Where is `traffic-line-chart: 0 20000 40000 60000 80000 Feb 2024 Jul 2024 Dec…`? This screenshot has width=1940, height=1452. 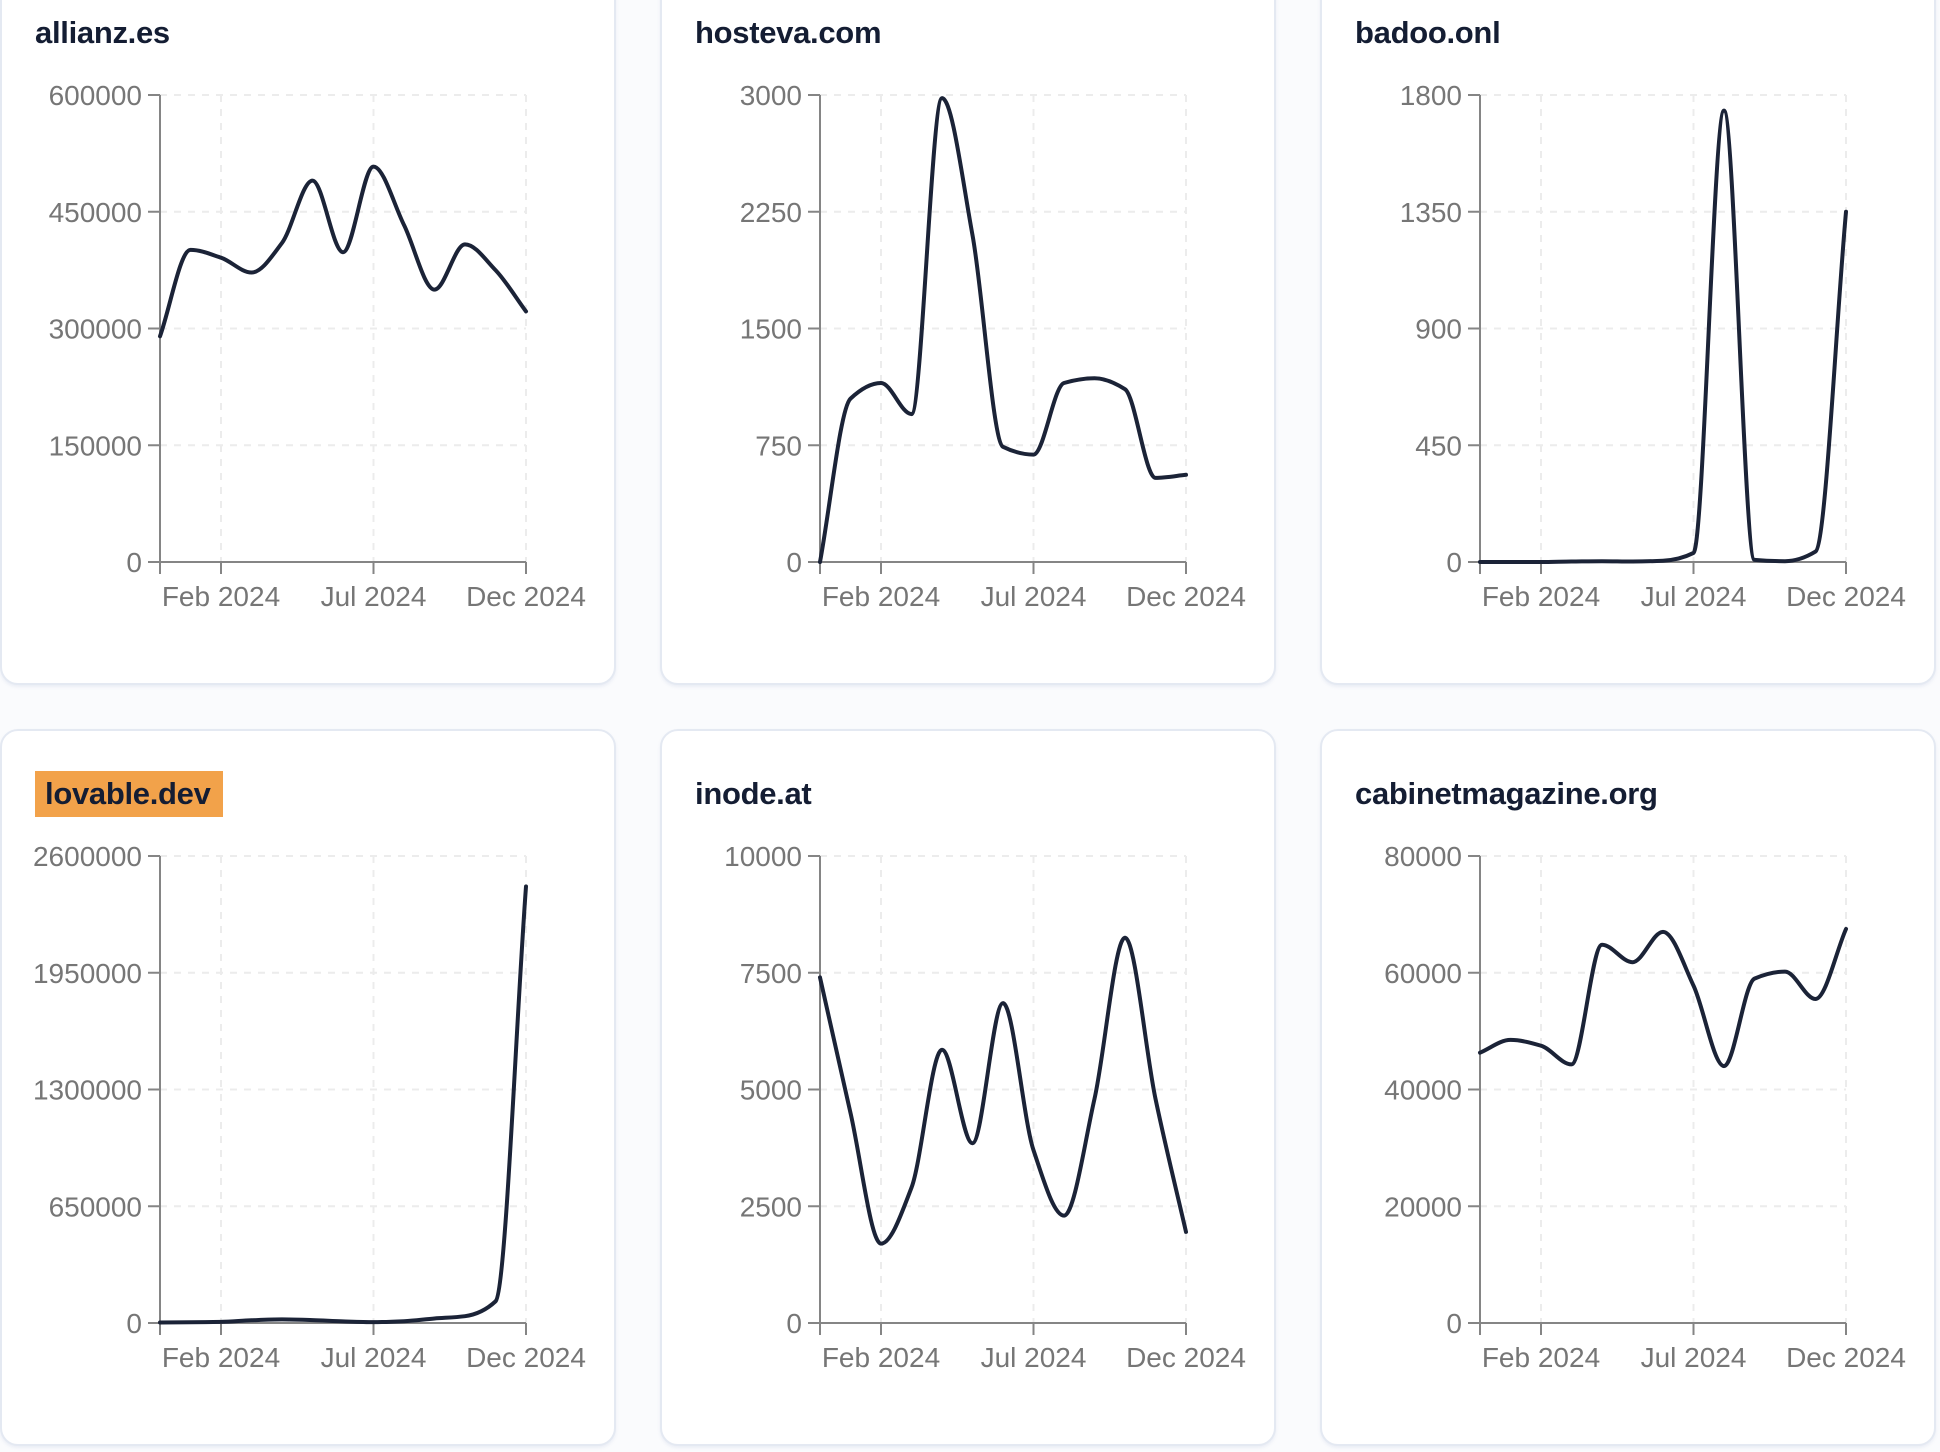
traffic-line-chart: 0 20000 40000 60000 80000 Feb 2024 Jul 2024 Dec… is located at coordinates (1645, 1107).